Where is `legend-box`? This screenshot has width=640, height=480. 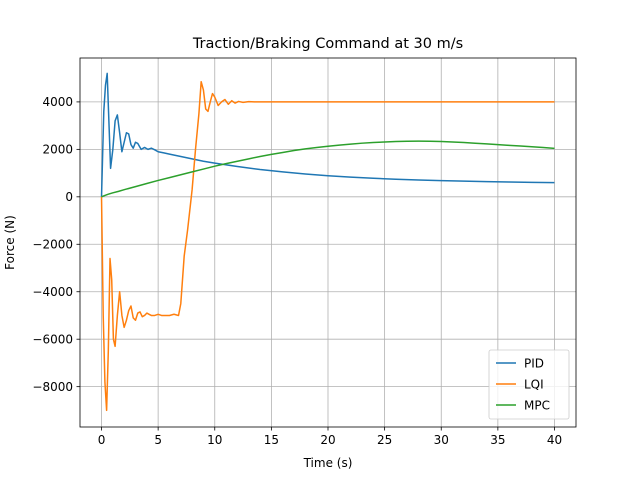 legend-box is located at coordinates (529, 384).